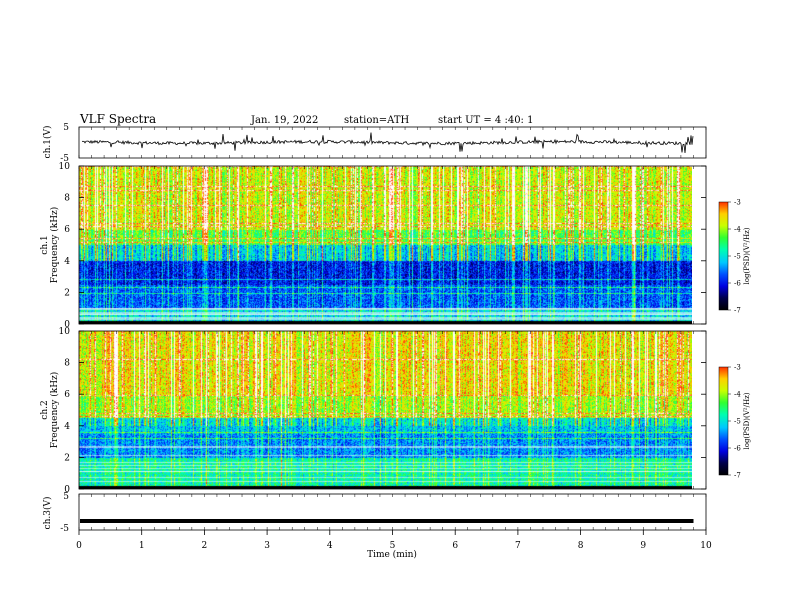  I want to click on ch3-frame, so click(392, 512).